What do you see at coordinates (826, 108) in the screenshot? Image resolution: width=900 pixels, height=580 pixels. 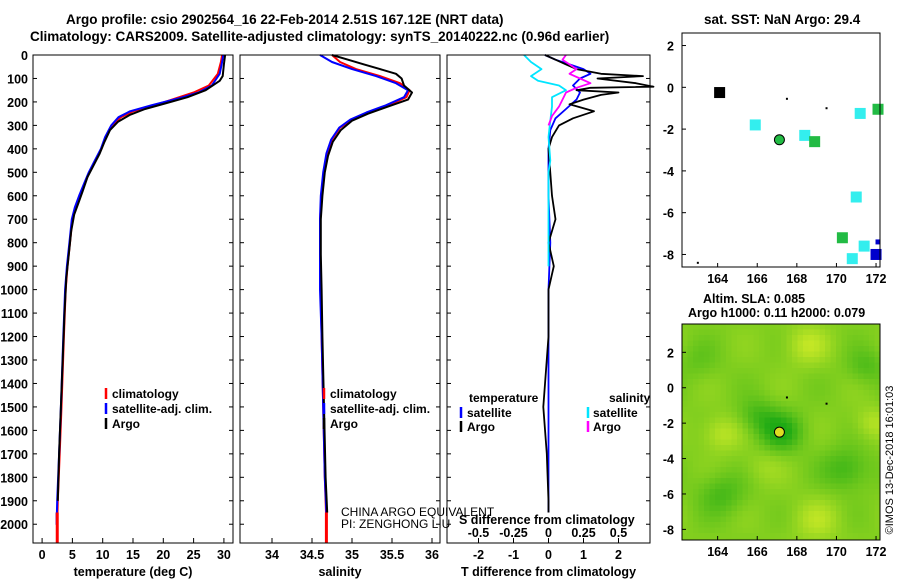 I see `sst-map-marker` at bounding box center [826, 108].